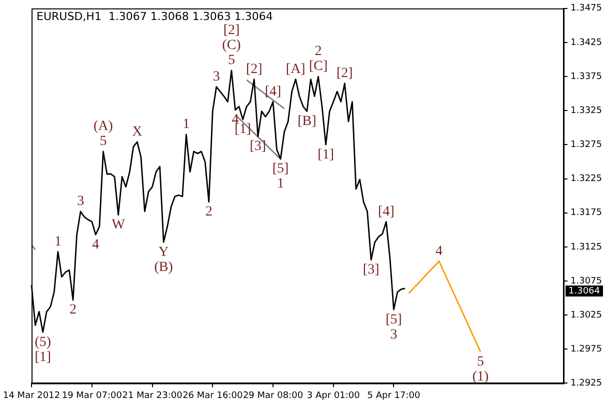 Image resolution: width=607 pixels, height=404 pixels. Describe the element at coordinates (586, 315) in the screenshot. I see `y-tick-label: 1.3025` at that location.